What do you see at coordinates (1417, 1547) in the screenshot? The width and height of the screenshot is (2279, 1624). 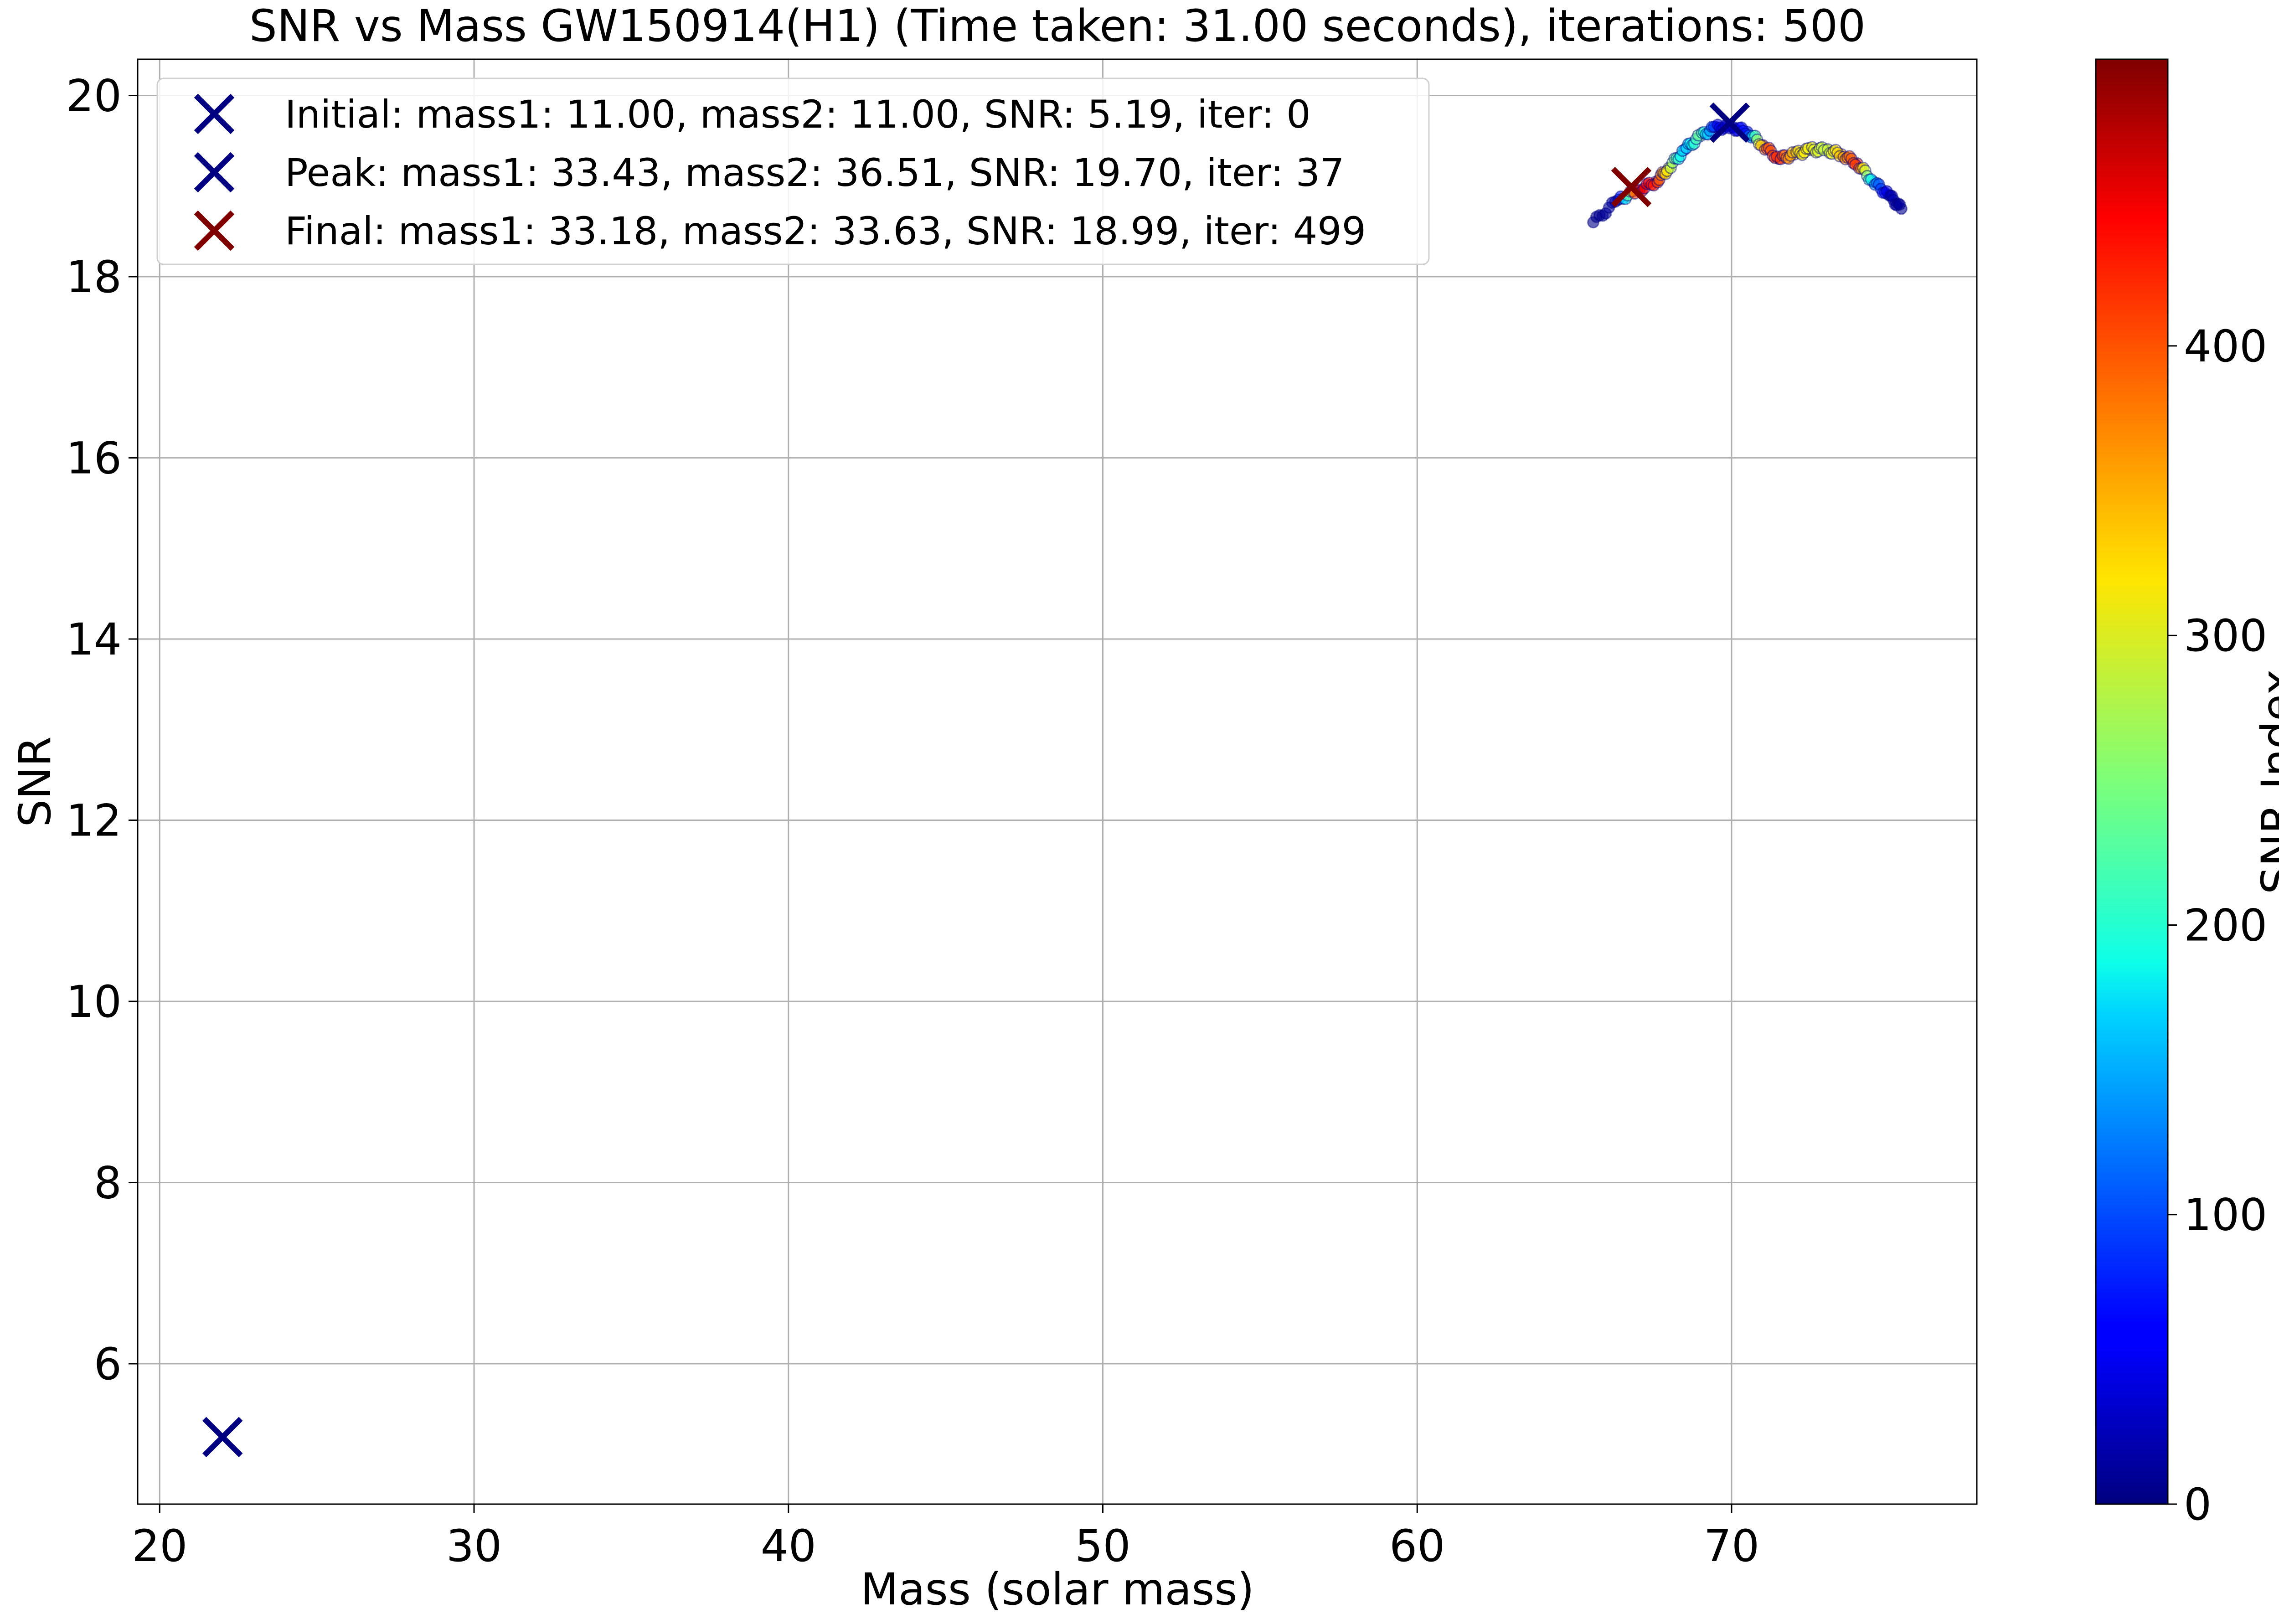 I see `x-tick-label: 60` at bounding box center [1417, 1547].